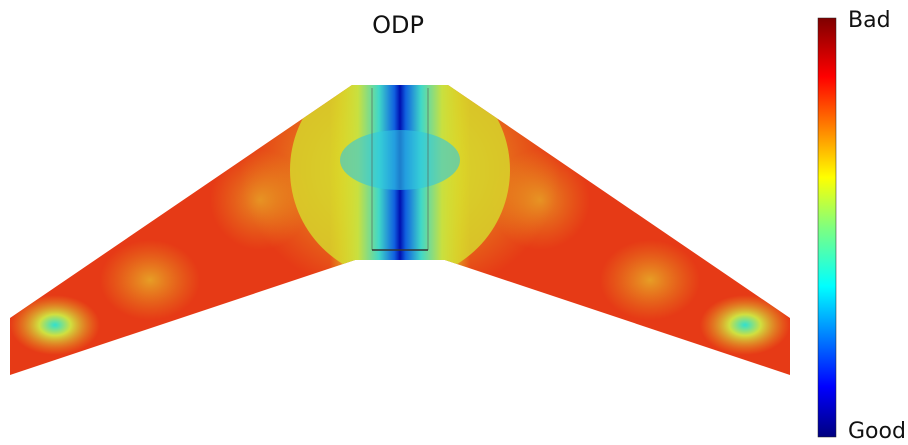  I want to click on title: ODP, so click(398, 25).